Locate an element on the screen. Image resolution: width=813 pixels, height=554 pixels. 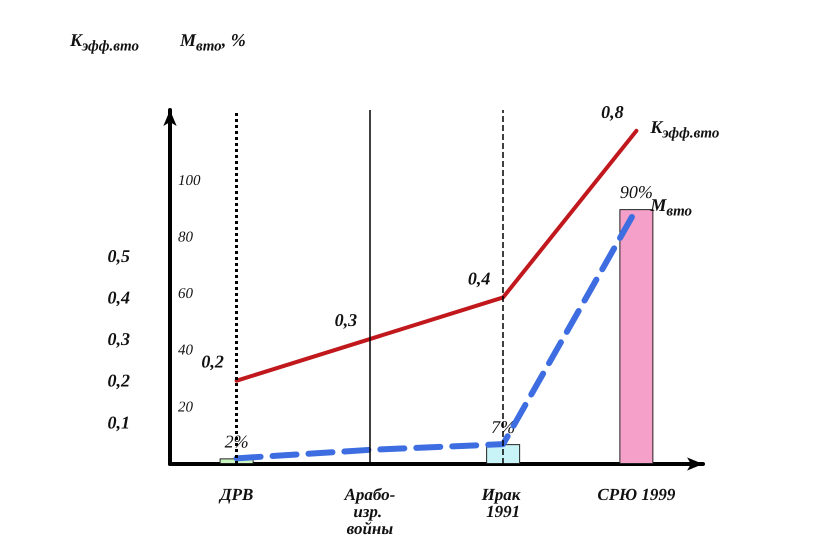
y2-tick-label: 60 is located at coordinates (186, 294).